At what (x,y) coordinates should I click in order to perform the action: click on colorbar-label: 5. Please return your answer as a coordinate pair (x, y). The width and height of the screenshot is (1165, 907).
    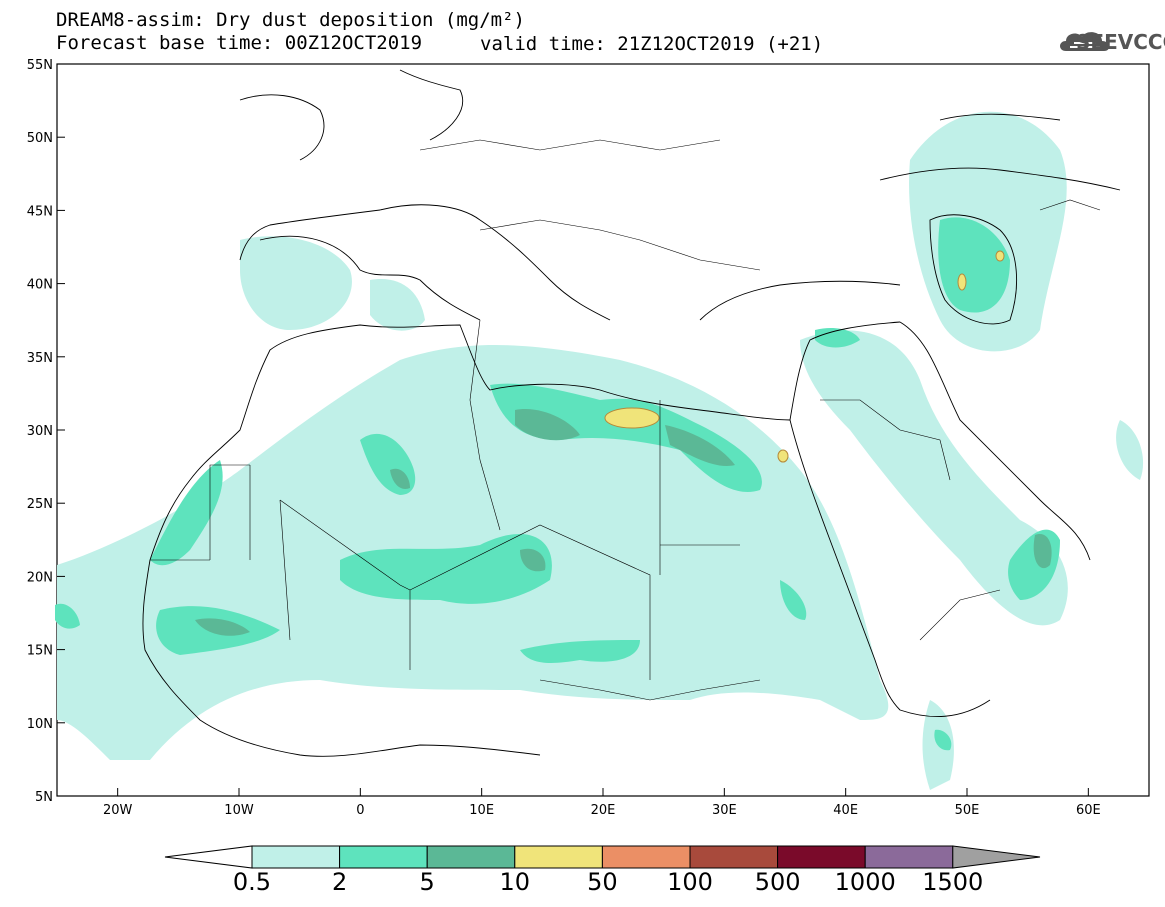
    Looking at the image, I should click on (427, 882).